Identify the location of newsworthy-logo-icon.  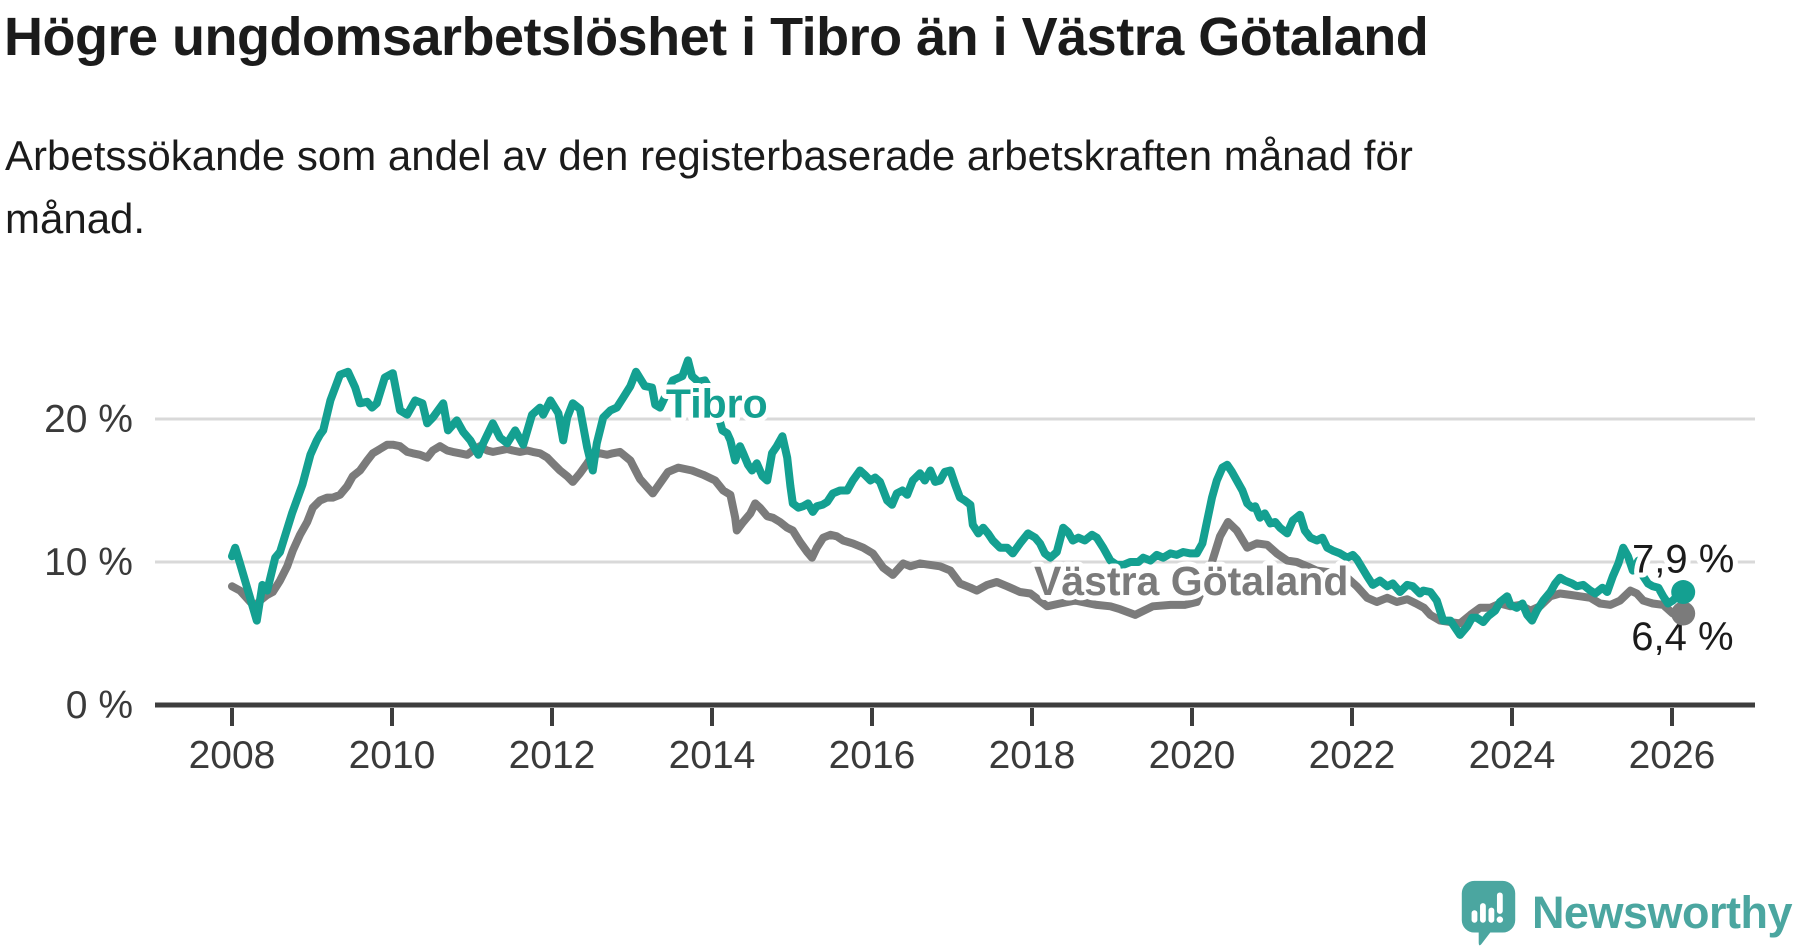
(1488, 913).